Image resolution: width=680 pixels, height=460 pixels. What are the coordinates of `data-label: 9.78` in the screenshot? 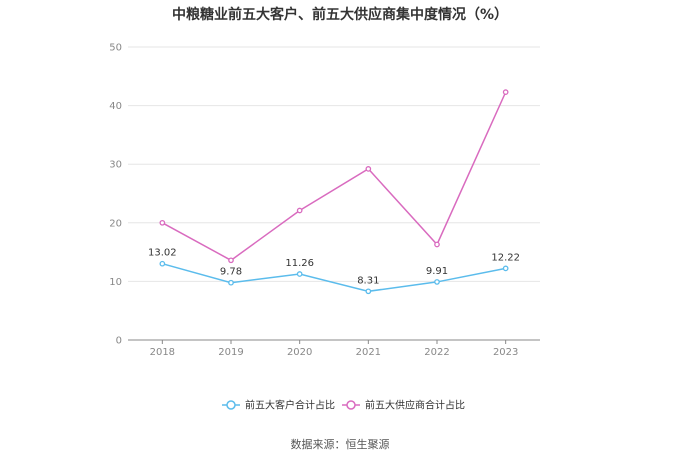 It's located at (231, 272).